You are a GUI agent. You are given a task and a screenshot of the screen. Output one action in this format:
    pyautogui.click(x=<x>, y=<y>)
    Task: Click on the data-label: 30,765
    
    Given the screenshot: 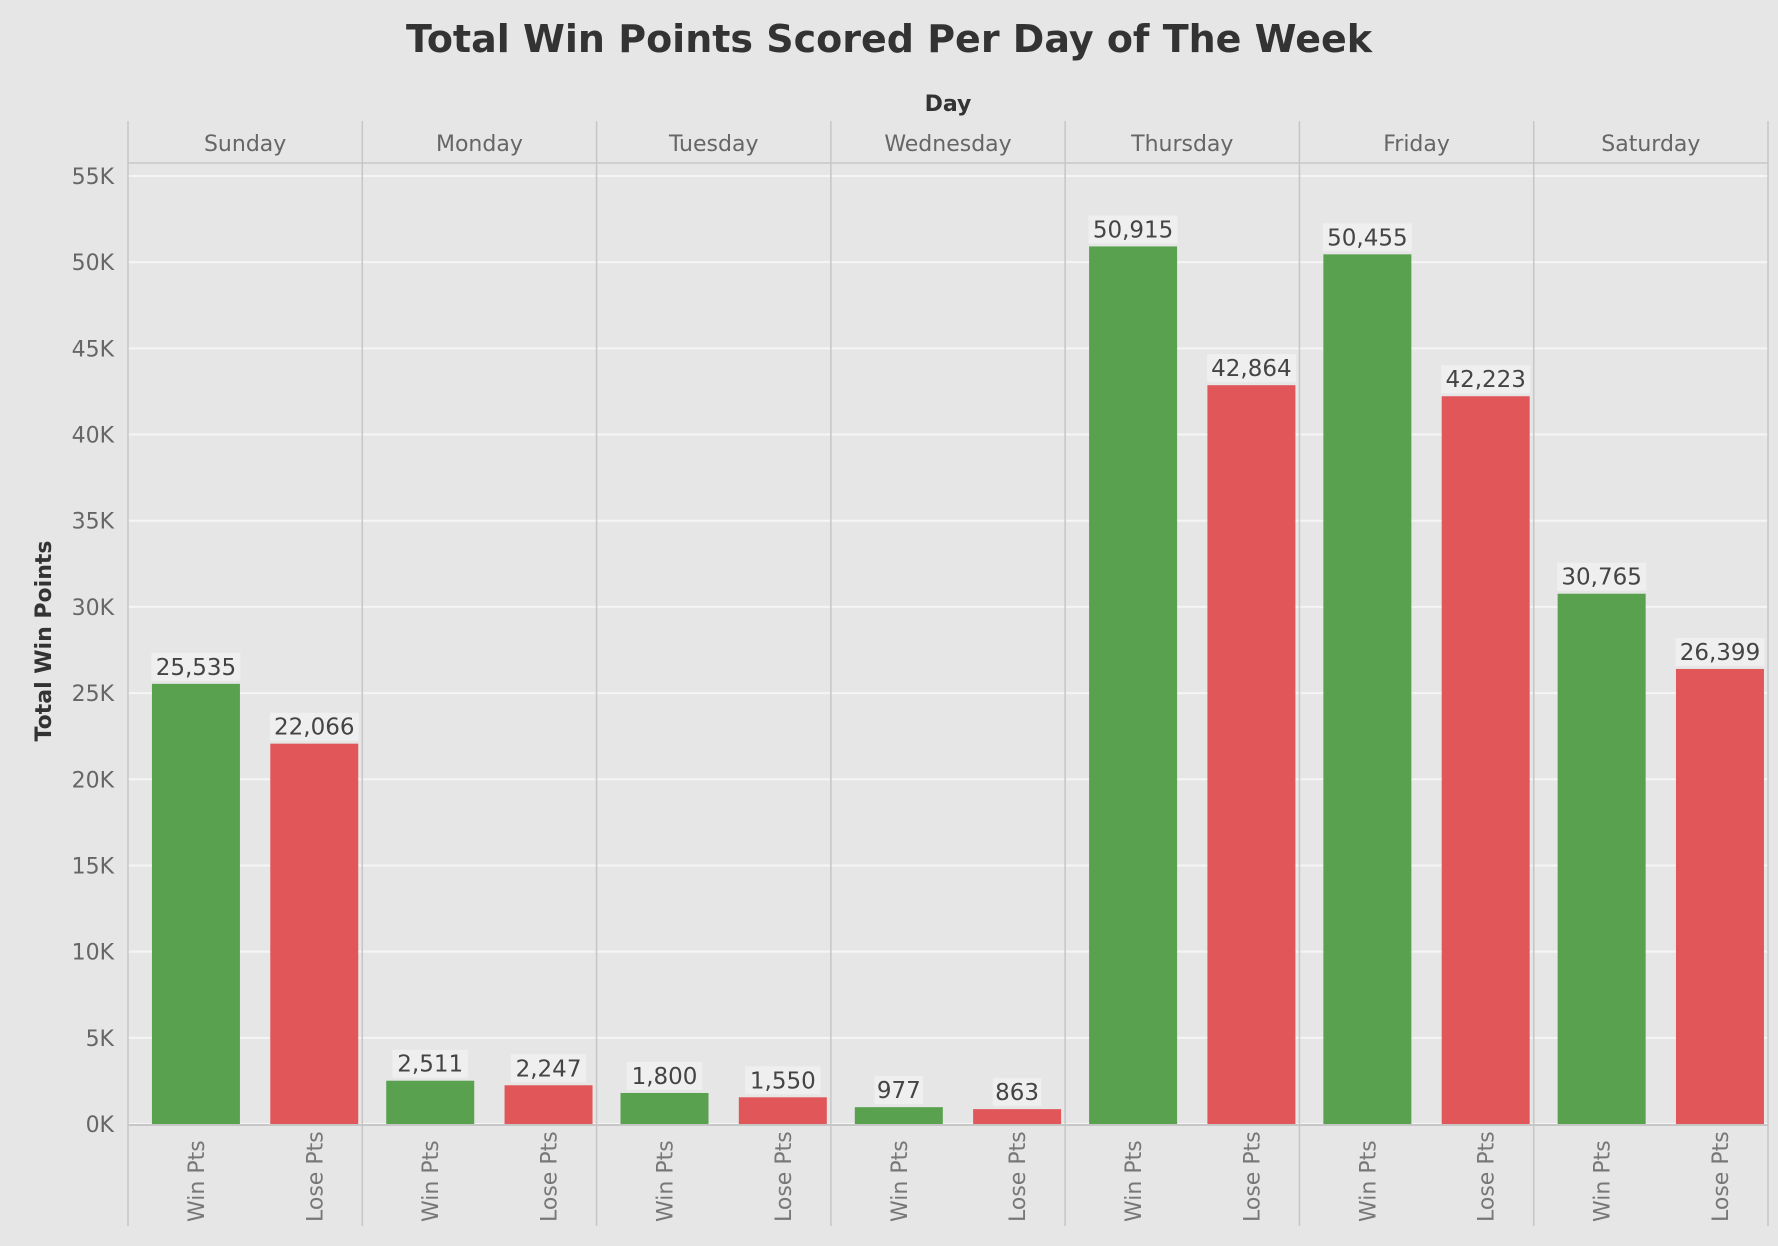 What is the action you would take?
    pyautogui.click(x=1601, y=578)
    